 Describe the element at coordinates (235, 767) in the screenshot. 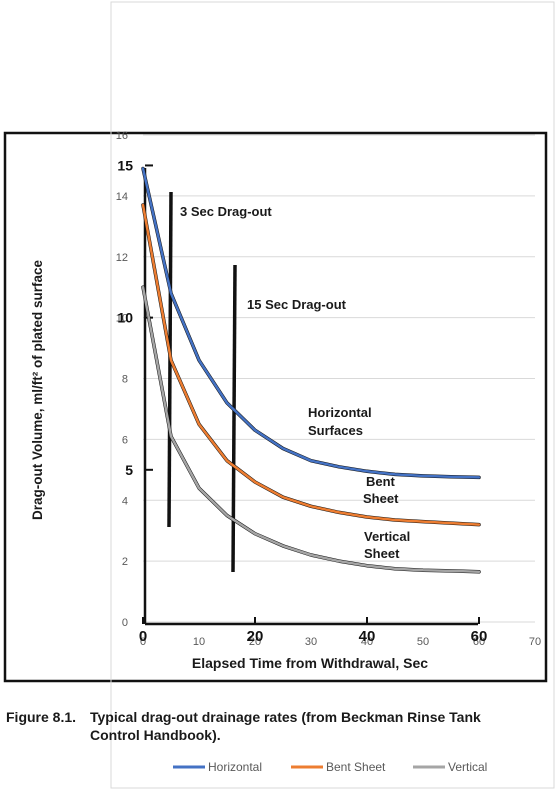

I see `legend-label-horizontal: Horizontal` at that location.